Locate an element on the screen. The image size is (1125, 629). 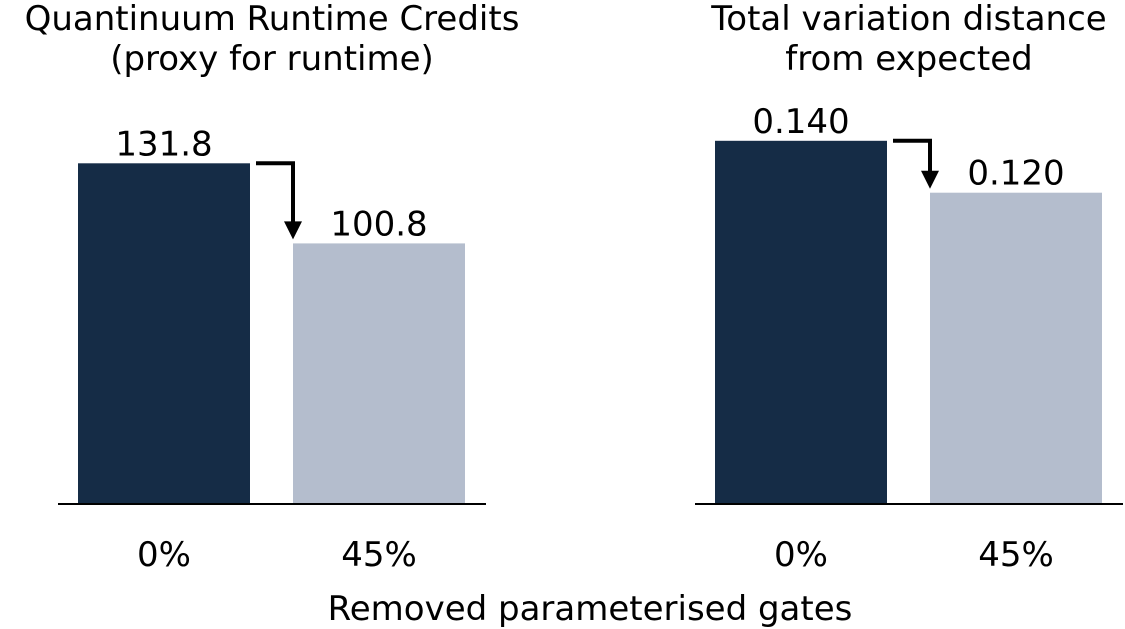
chart-title-line-1: Total variation distance is located at coordinates (908, 19).